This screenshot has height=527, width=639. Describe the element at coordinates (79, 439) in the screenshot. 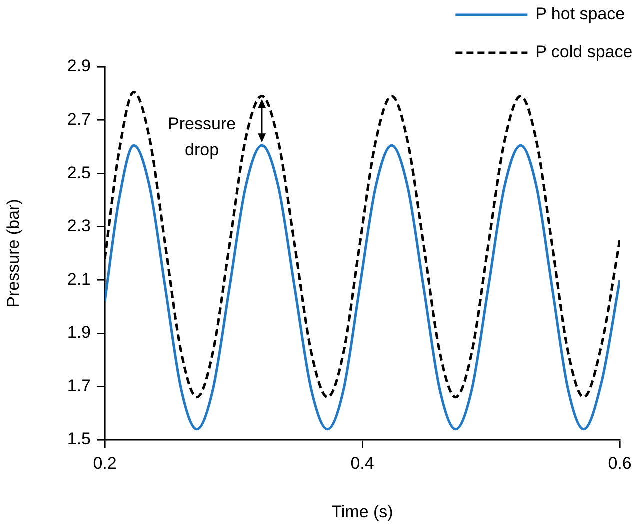

I see `y-tick-label: 1.5` at that location.